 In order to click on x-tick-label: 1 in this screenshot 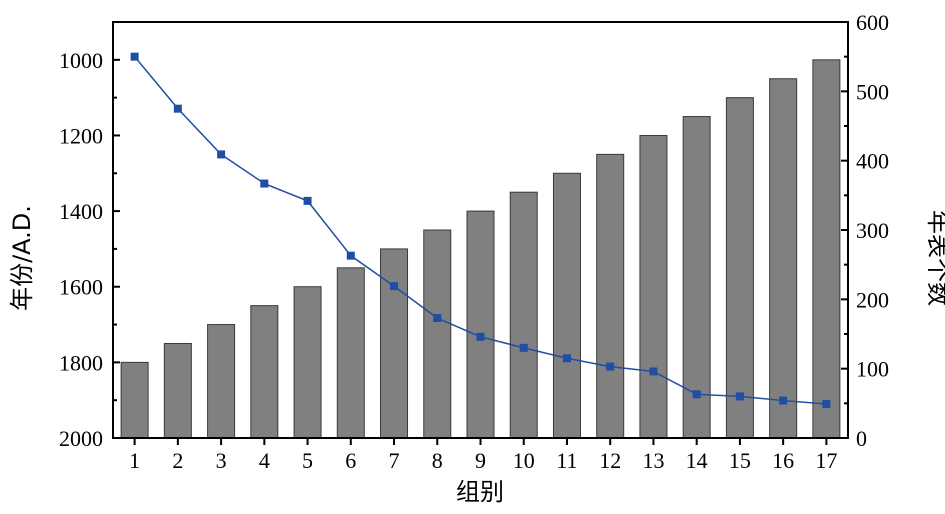, I will do `click(134, 460)`.